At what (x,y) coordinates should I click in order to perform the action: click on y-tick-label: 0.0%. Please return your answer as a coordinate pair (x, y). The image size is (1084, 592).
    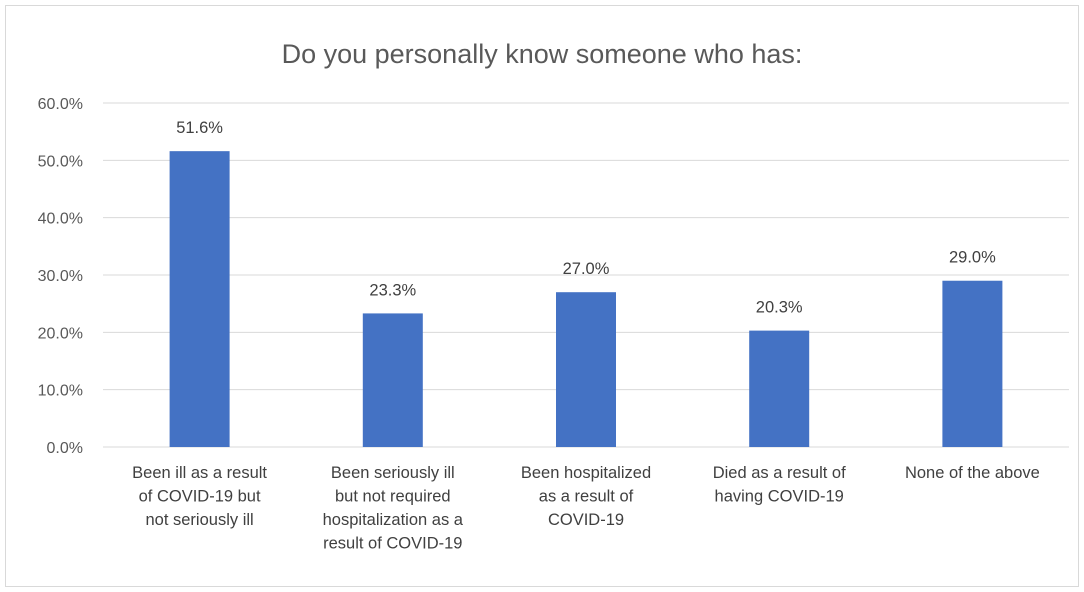
    Looking at the image, I should click on (65, 448).